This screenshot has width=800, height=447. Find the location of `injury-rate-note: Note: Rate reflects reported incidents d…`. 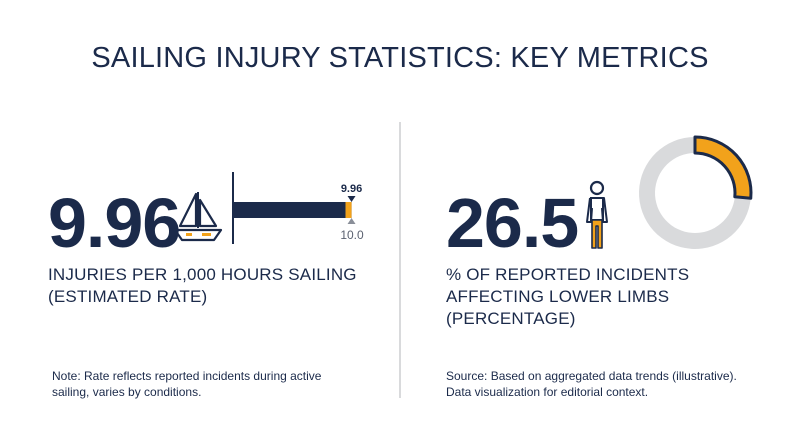

injury-rate-note: Note: Rate reflects reported incidents d… is located at coordinates (186, 384).